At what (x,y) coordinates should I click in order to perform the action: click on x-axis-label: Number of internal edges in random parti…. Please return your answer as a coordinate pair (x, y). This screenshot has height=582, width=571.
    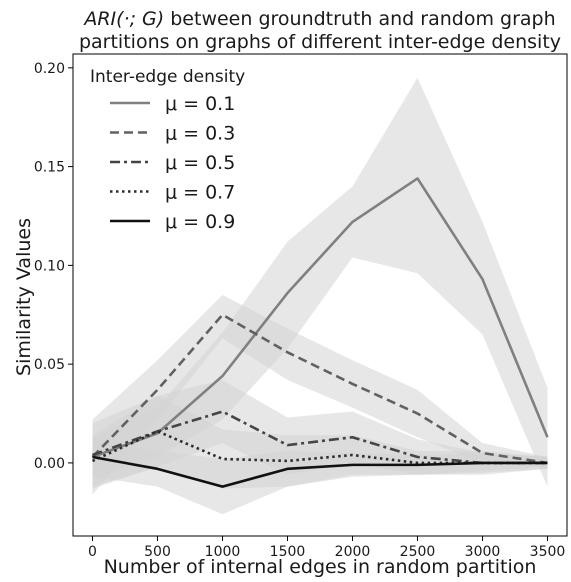
    Looking at the image, I should click on (320, 566).